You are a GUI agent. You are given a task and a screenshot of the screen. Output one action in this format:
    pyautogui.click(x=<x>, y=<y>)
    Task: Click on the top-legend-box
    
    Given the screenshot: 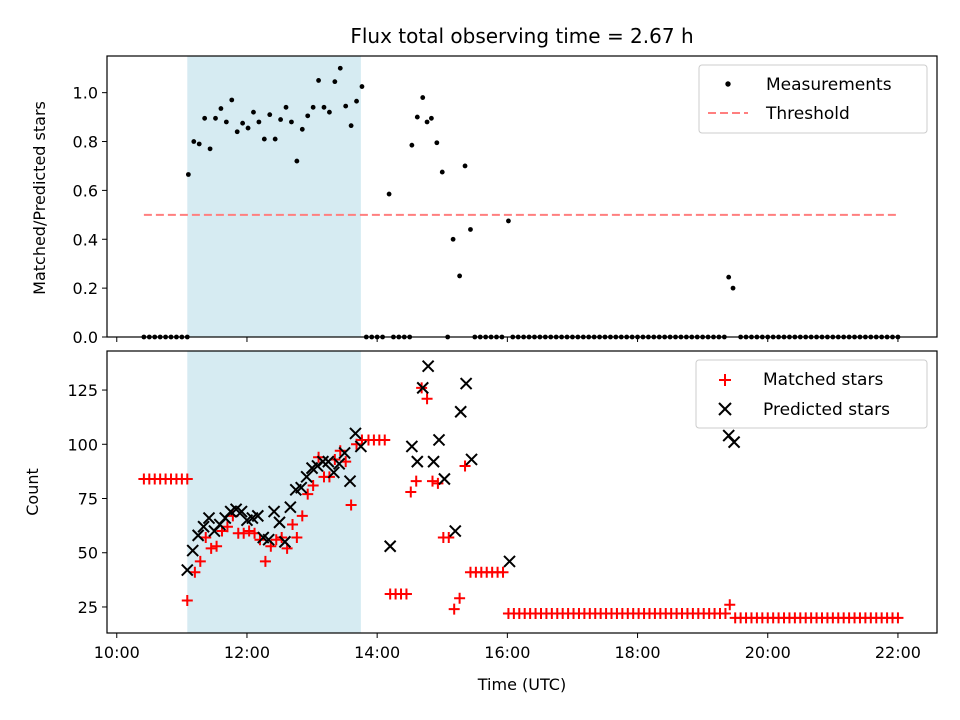 What is the action you would take?
    pyautogui.click(x=813, y=99)
    